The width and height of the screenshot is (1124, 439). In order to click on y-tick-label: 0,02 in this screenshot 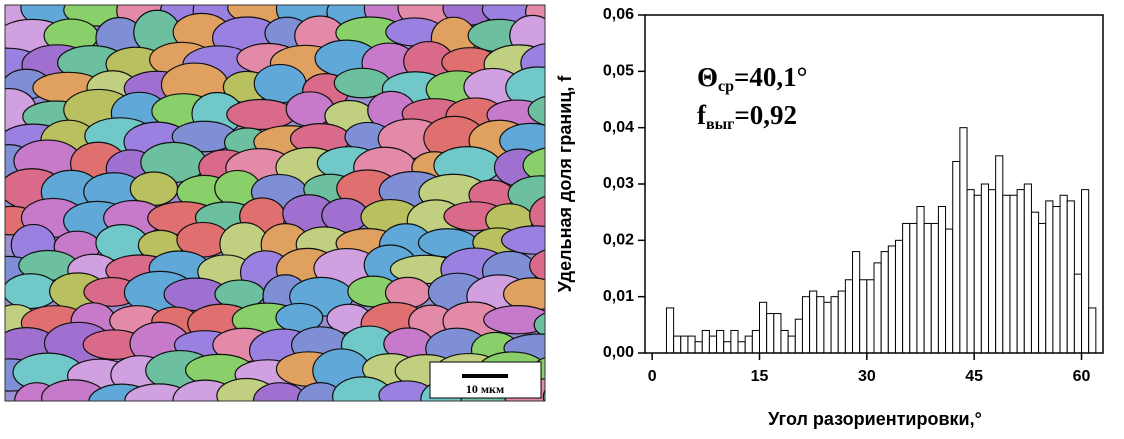, I will do `click(618, 240)`.